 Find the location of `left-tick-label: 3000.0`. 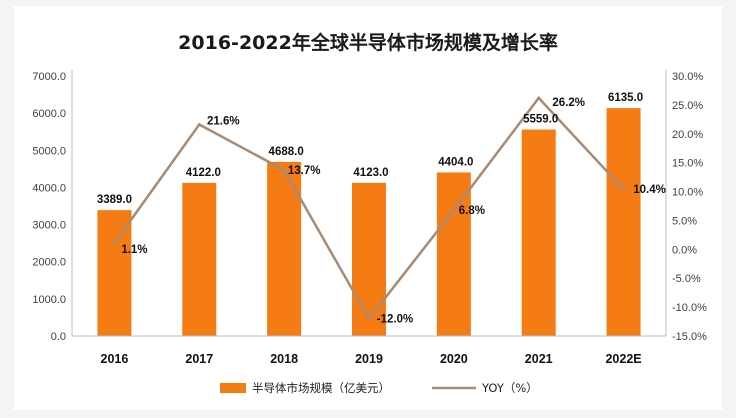

left-tick-label: 3000.0 is located at coordinates (49, 226).